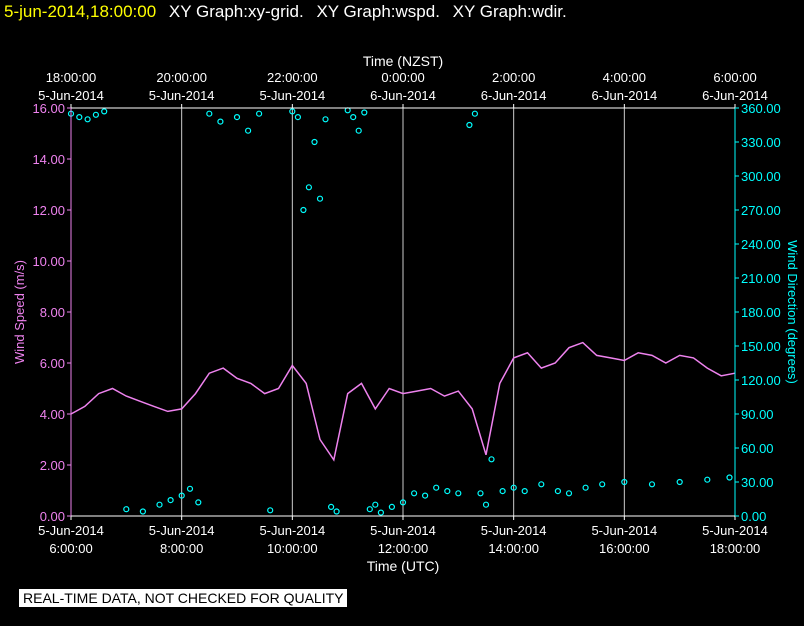  Describe the element at coordinates (761, 380) in the screenshot. I see `right-tick-label: 120.00` at that location.